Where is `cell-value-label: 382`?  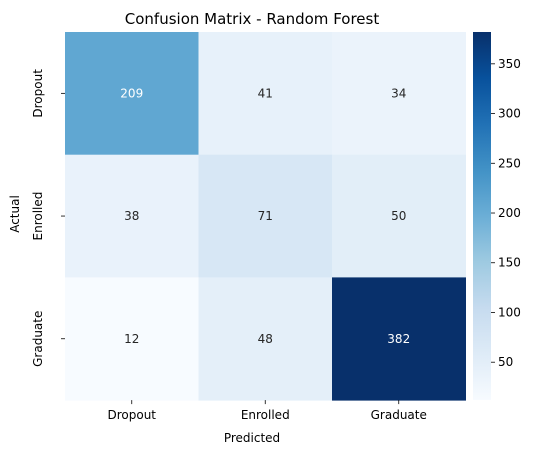 cell-value-label: 382 is located at coordinates (398, 339).